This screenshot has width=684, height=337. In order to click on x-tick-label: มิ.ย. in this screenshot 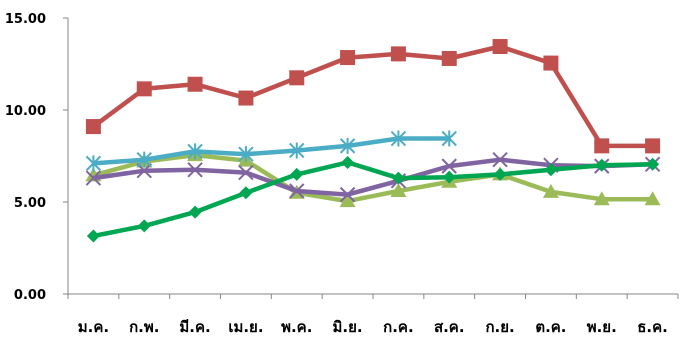, I will do `click(348, 327)`.